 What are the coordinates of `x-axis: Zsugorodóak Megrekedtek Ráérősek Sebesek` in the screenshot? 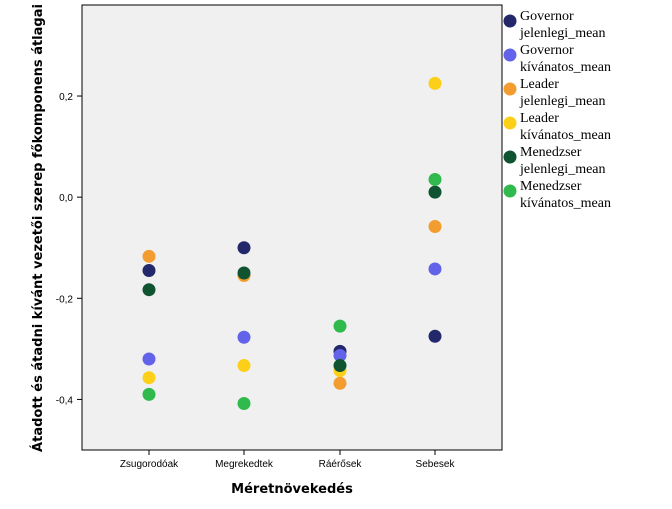 It's located at (288, 460).